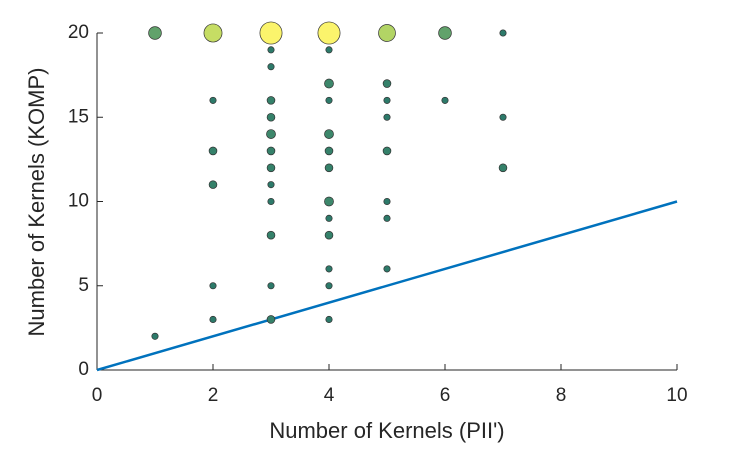 This screenshot has width=747, height=454. I want to click on x-tick-label: 0, so click(97, 395).